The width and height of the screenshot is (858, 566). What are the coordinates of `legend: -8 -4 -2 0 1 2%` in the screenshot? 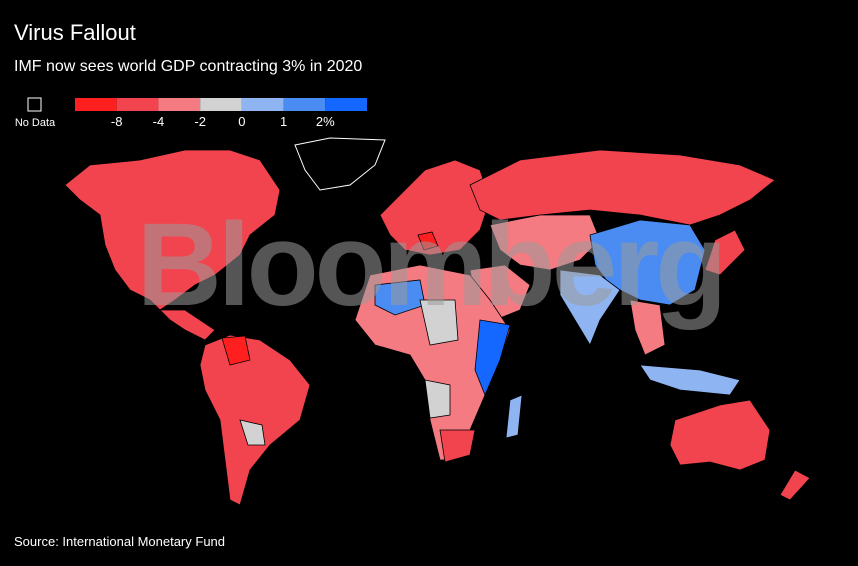 It's located at (221, 113).